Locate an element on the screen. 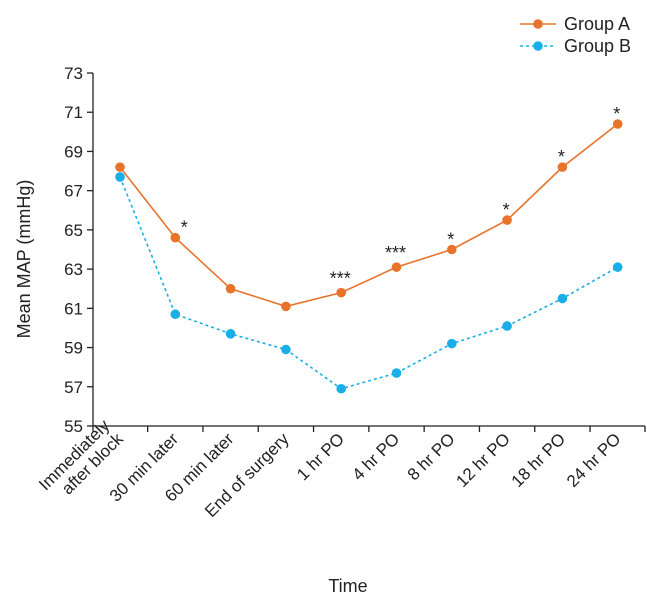 This screenshot has height=606, width=647. x-tick-label: 12 hr PO is located at coordinates (483, 460).